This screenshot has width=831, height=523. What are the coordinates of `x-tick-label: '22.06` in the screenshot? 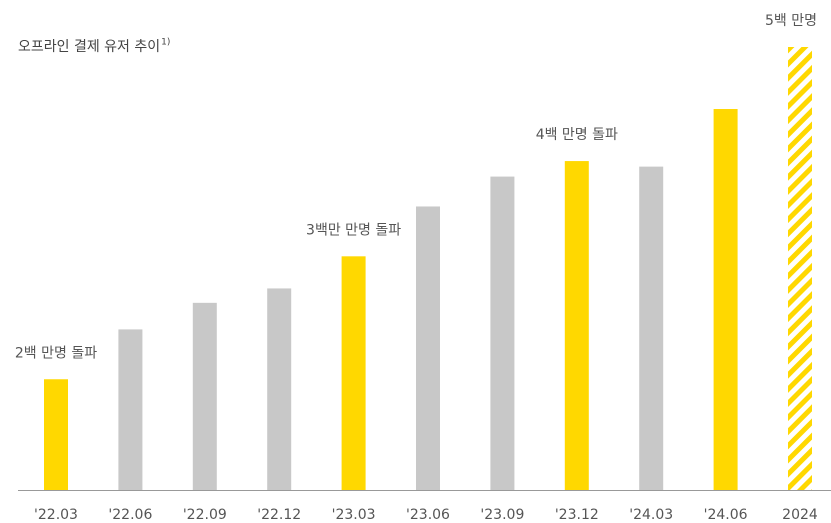 It's located at (130, 515).